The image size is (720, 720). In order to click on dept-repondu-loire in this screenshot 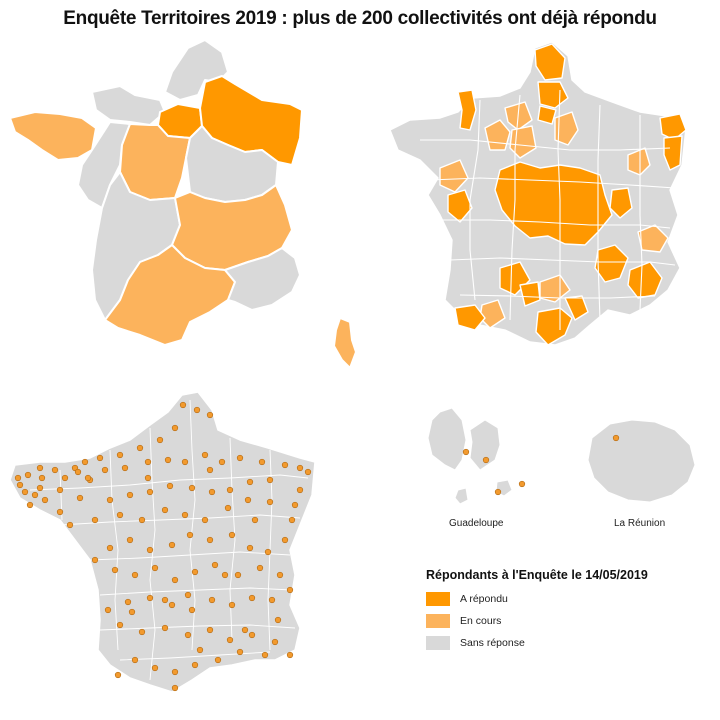, I will do `click(621, 203)`.